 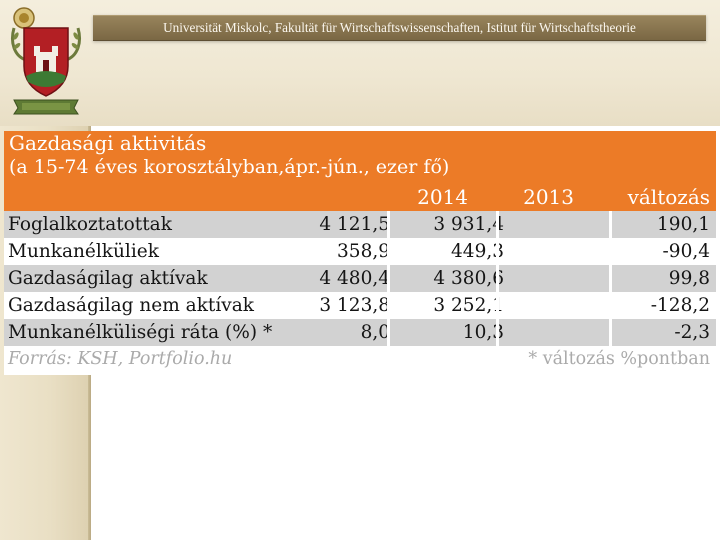 I want to click on row-label: Gazdaságilag nem aktívak, so click(x=131, y=305).